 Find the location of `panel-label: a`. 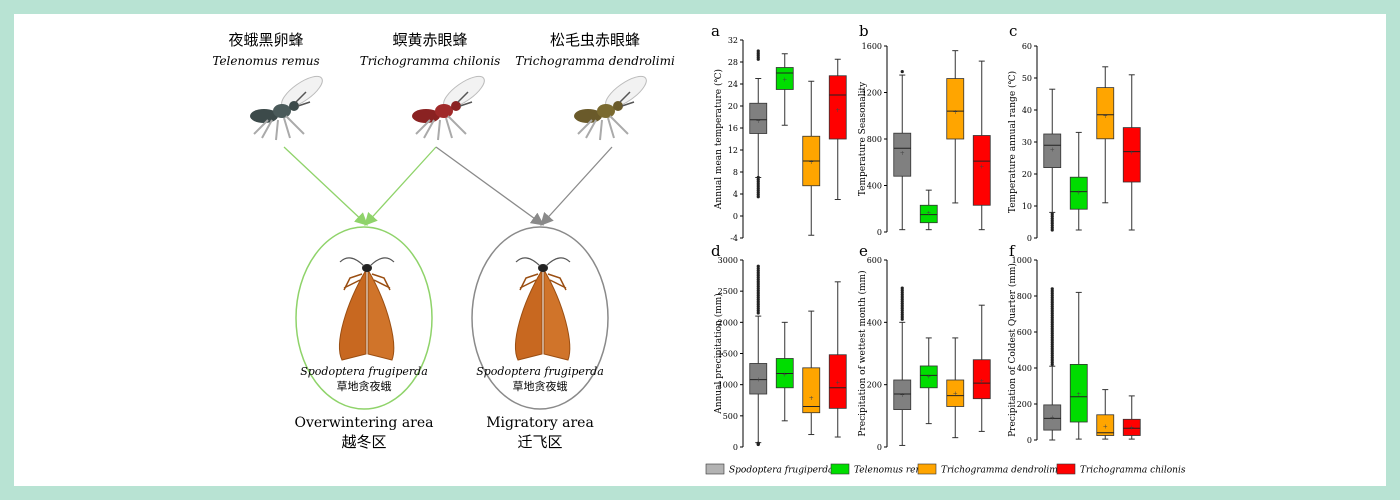

panel-label: a is located at coordinates (715, 31).